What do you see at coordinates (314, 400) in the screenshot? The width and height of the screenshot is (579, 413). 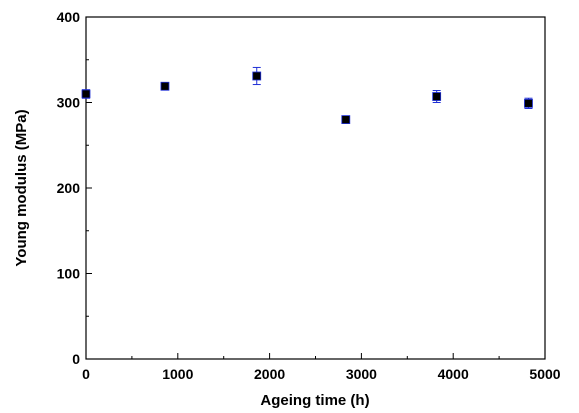 I see `x-axis-title: Ageing time (h)` at bounding box center [314, 400].